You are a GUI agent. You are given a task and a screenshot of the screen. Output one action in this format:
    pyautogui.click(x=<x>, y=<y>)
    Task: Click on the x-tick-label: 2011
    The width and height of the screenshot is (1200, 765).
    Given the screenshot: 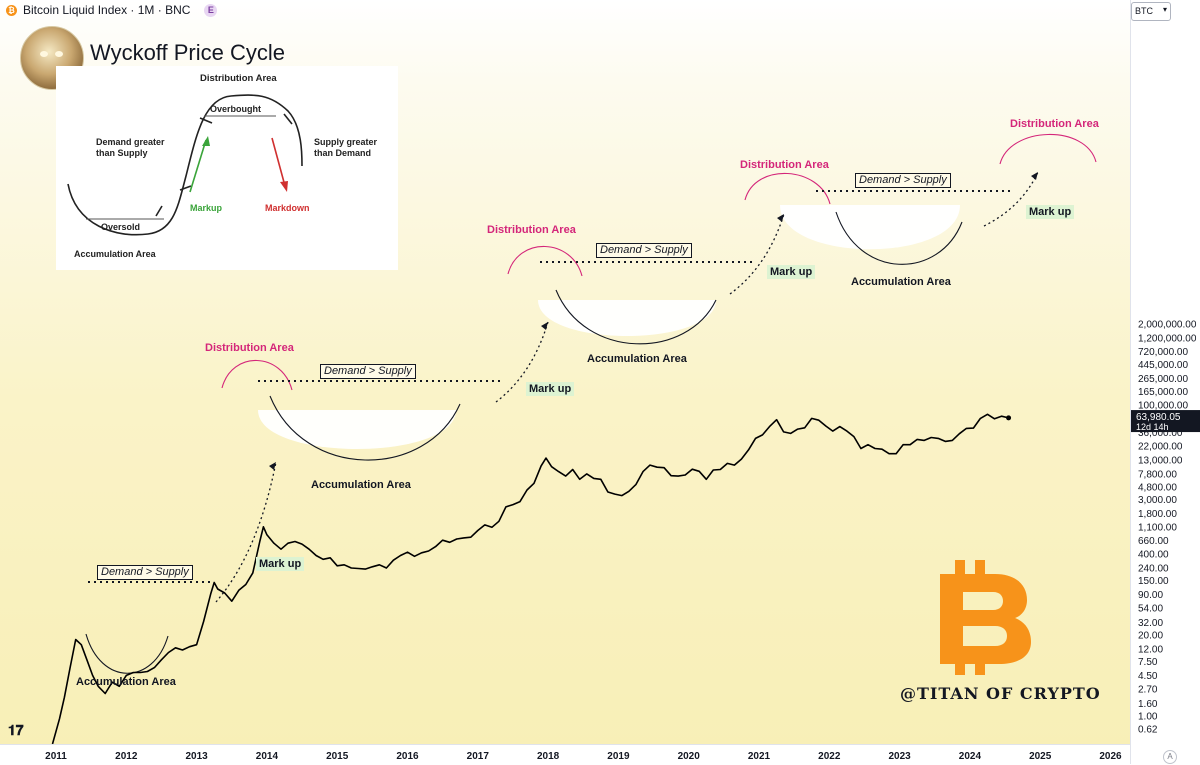 What is the action you would take?
    pyautogui.click(x=56, y=756)
    